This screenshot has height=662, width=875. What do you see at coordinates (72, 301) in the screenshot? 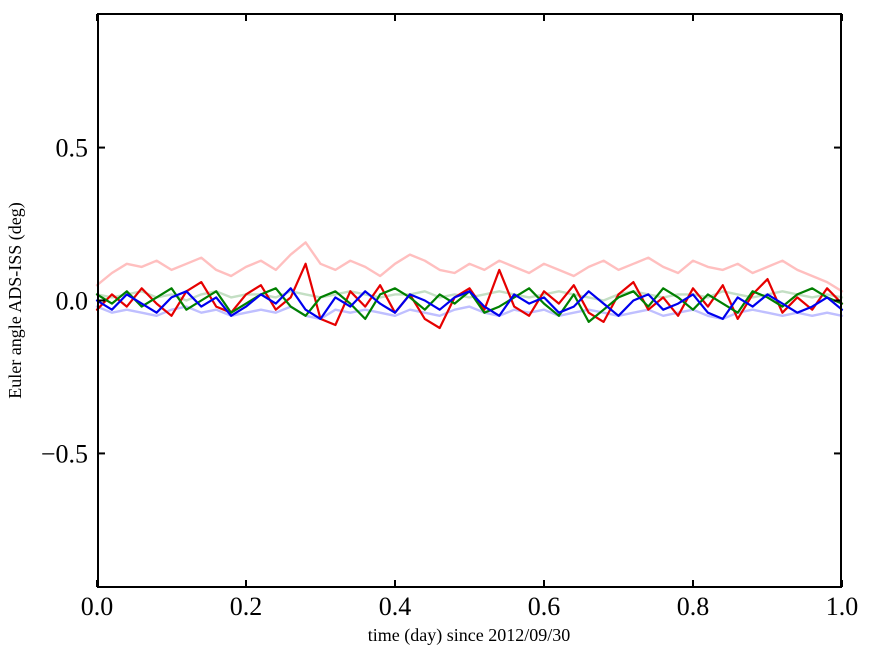
I see `y-tick-label: 0.0` at bounding box center [72, 301].